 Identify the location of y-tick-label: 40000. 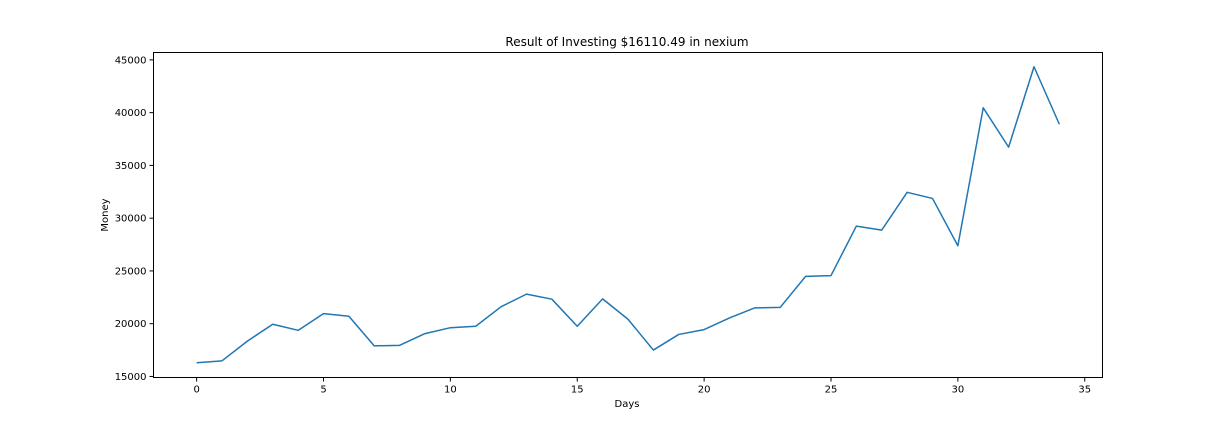
(131, 113).